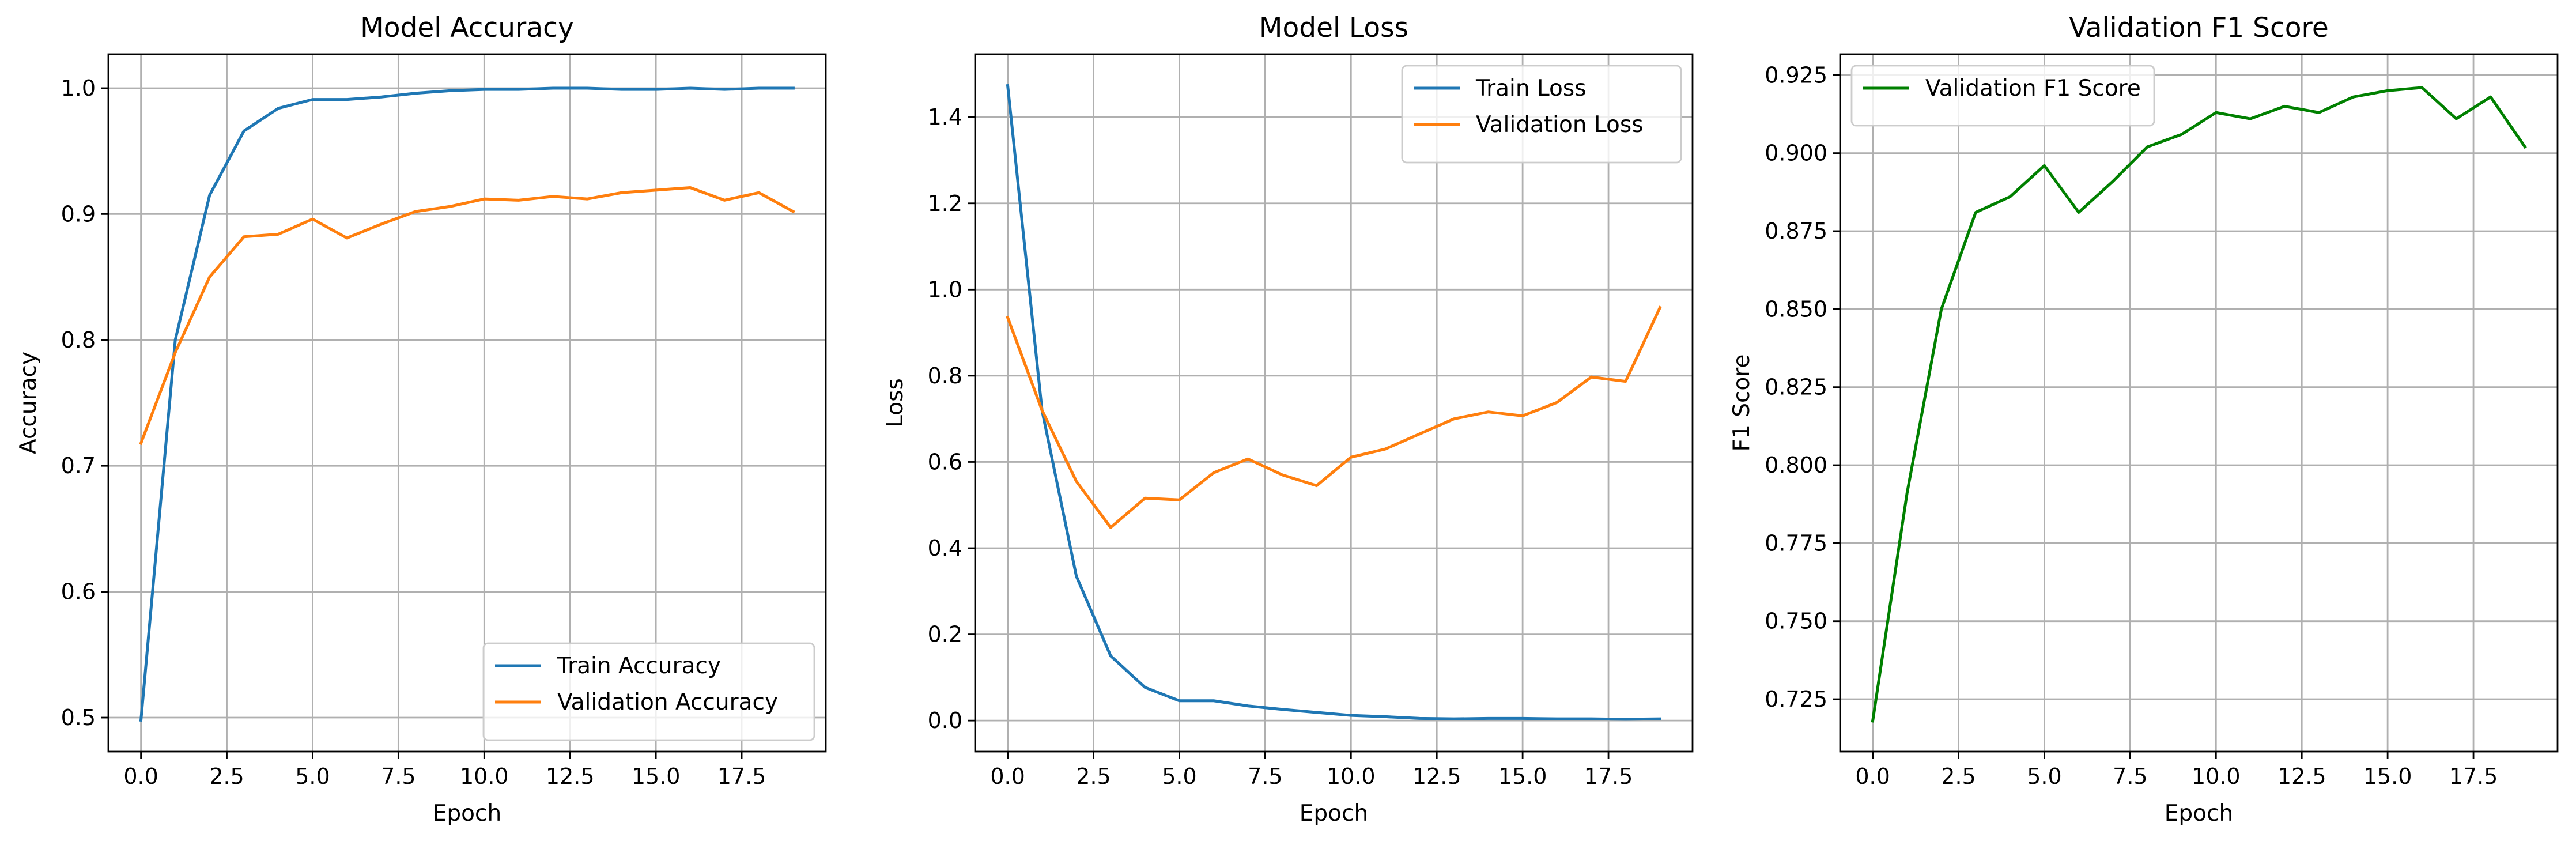  Describe the element at coordinates (1796, 621) in the screenshot. I see `chart-2-ytick-label-1: 0.750` at that location.